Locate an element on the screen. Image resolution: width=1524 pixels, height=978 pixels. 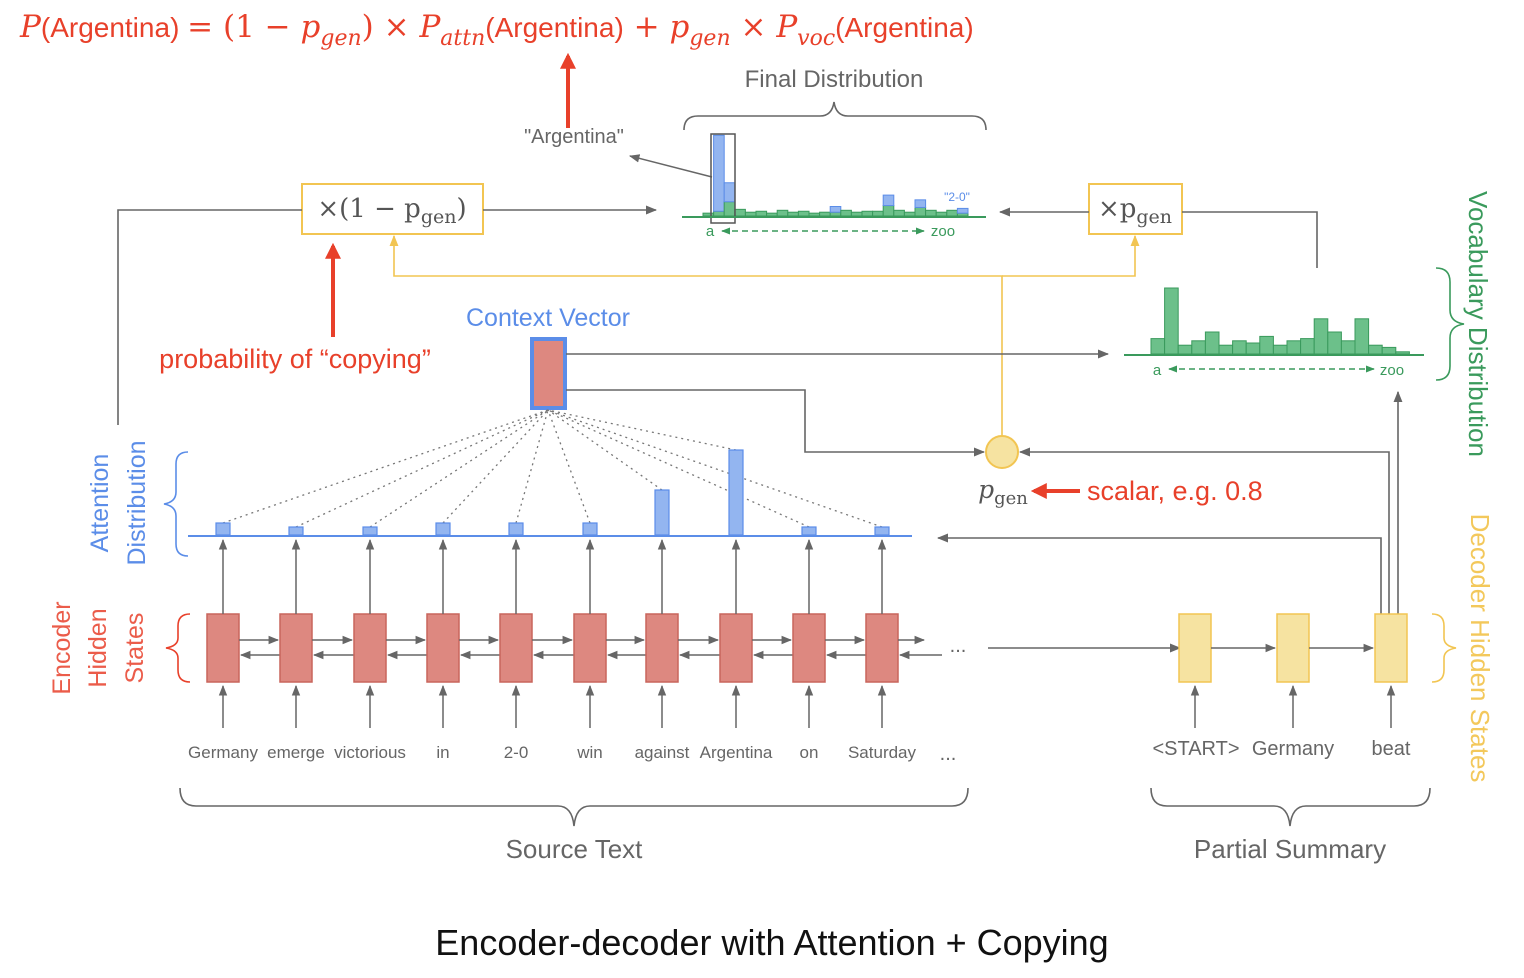
partial-summary-label: Partial Summary is located at coordinates (1290, 849).